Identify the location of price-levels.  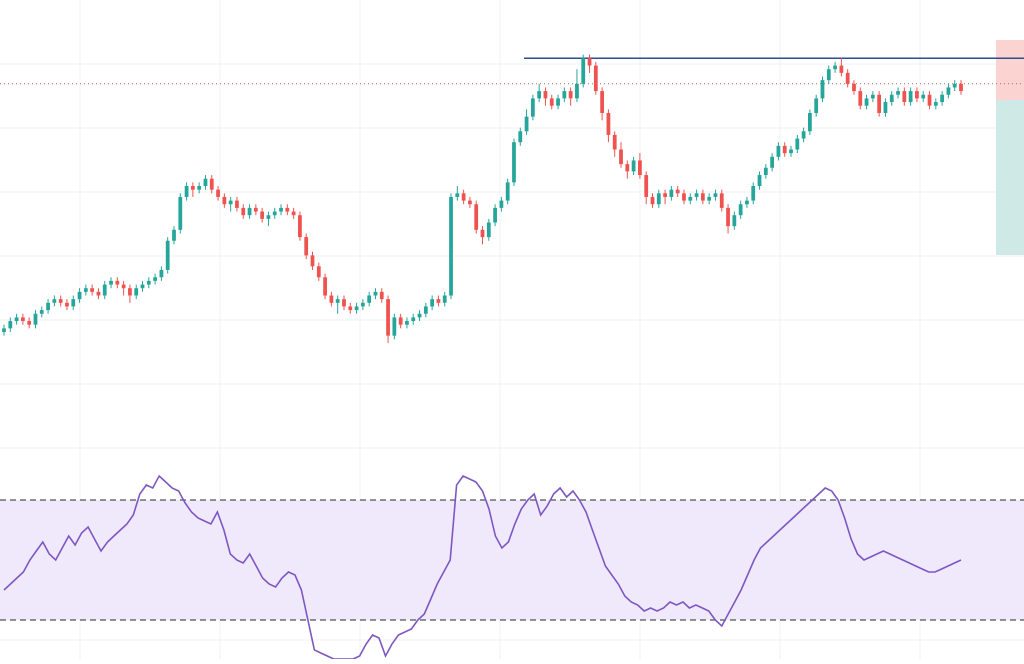
(512, 71).